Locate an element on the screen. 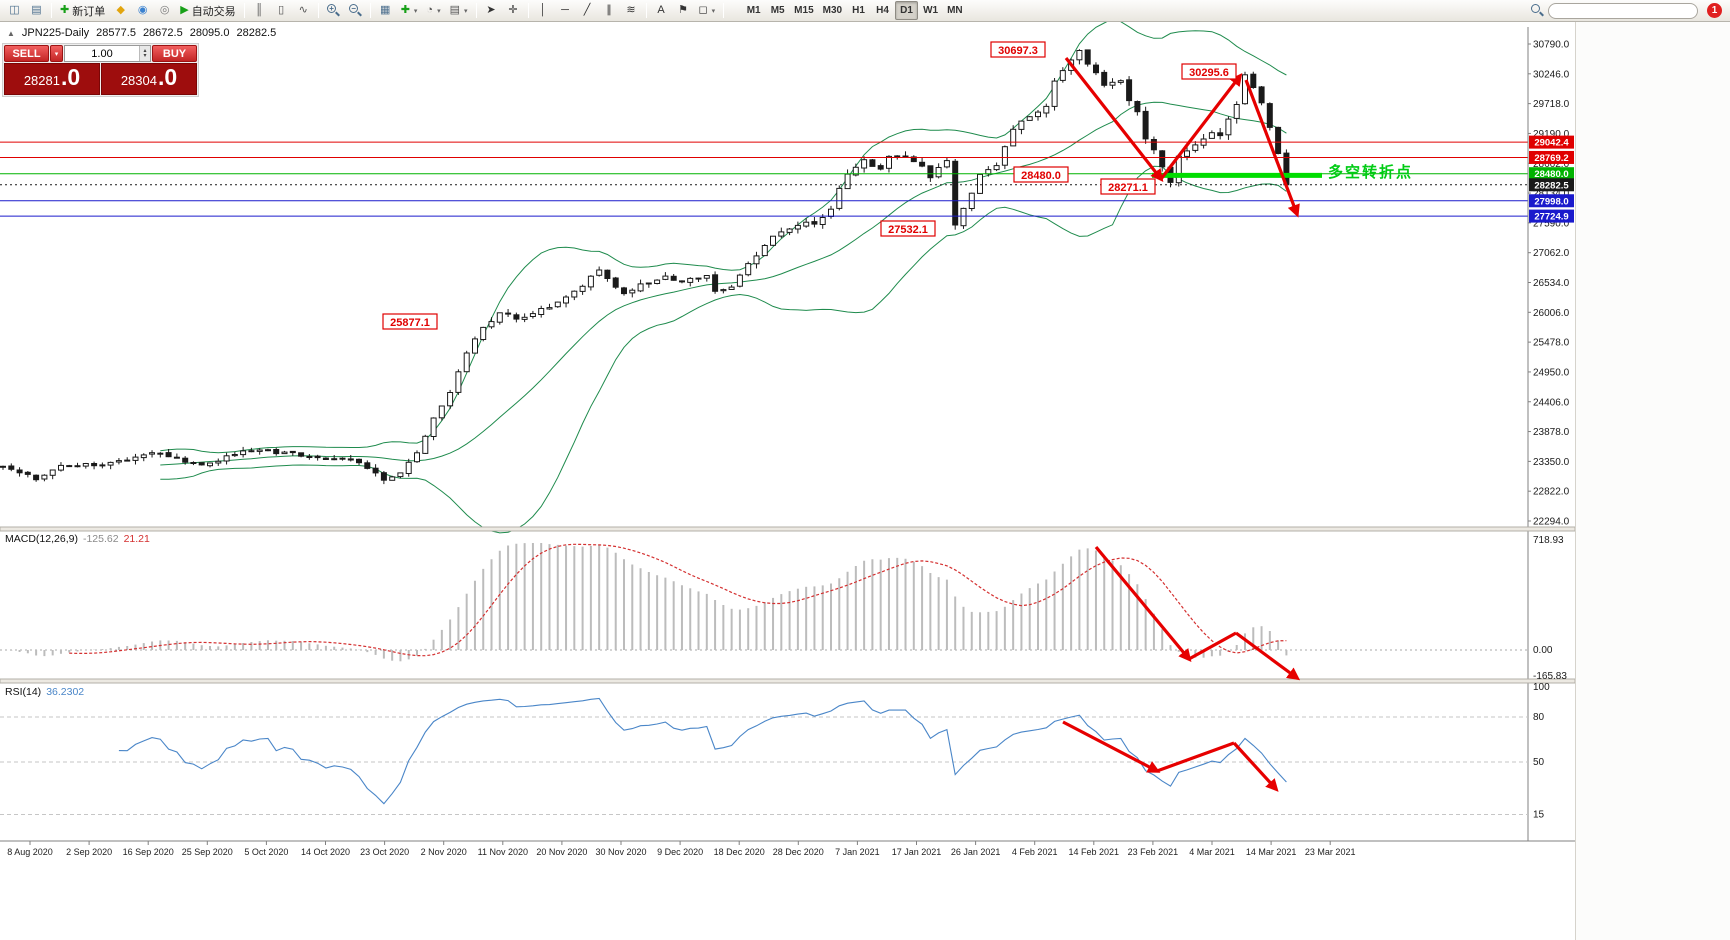 Image resolution: width=1730 pixels, height=940 pixels. svg-text: 25877.1 is located at coordinates (410, 323).